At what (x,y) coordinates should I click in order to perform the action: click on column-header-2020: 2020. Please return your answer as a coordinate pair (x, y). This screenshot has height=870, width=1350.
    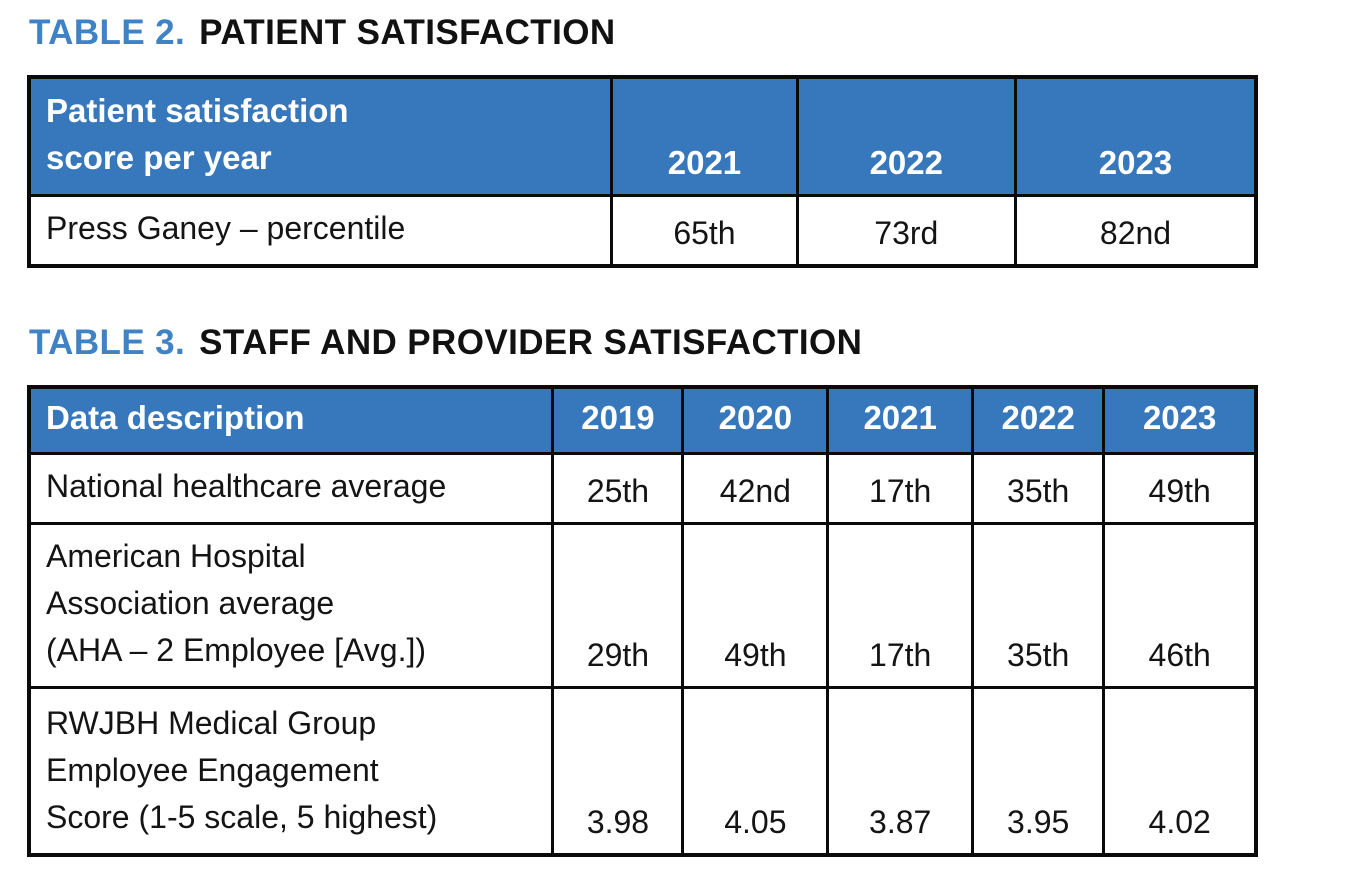
    Looking at the image, I should click on (755, 420).